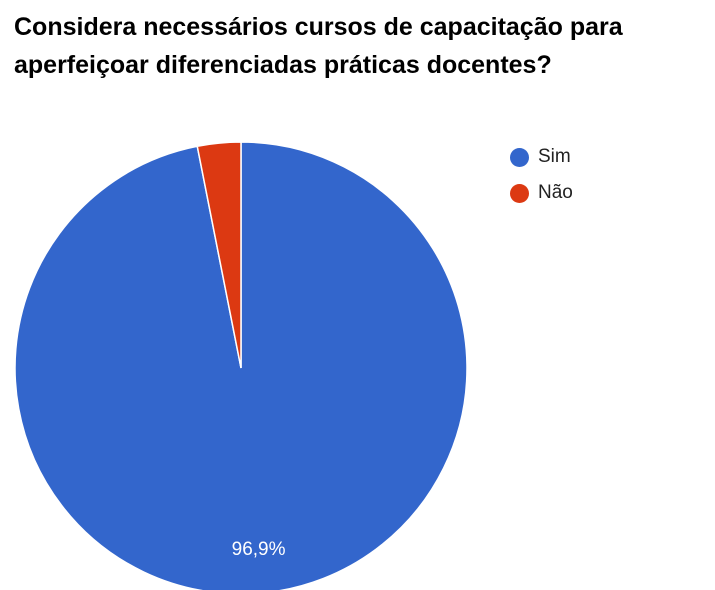 This screenshot has width=715, height=590. I want to click on chart-legend: Sim Não, so click(541, 175).